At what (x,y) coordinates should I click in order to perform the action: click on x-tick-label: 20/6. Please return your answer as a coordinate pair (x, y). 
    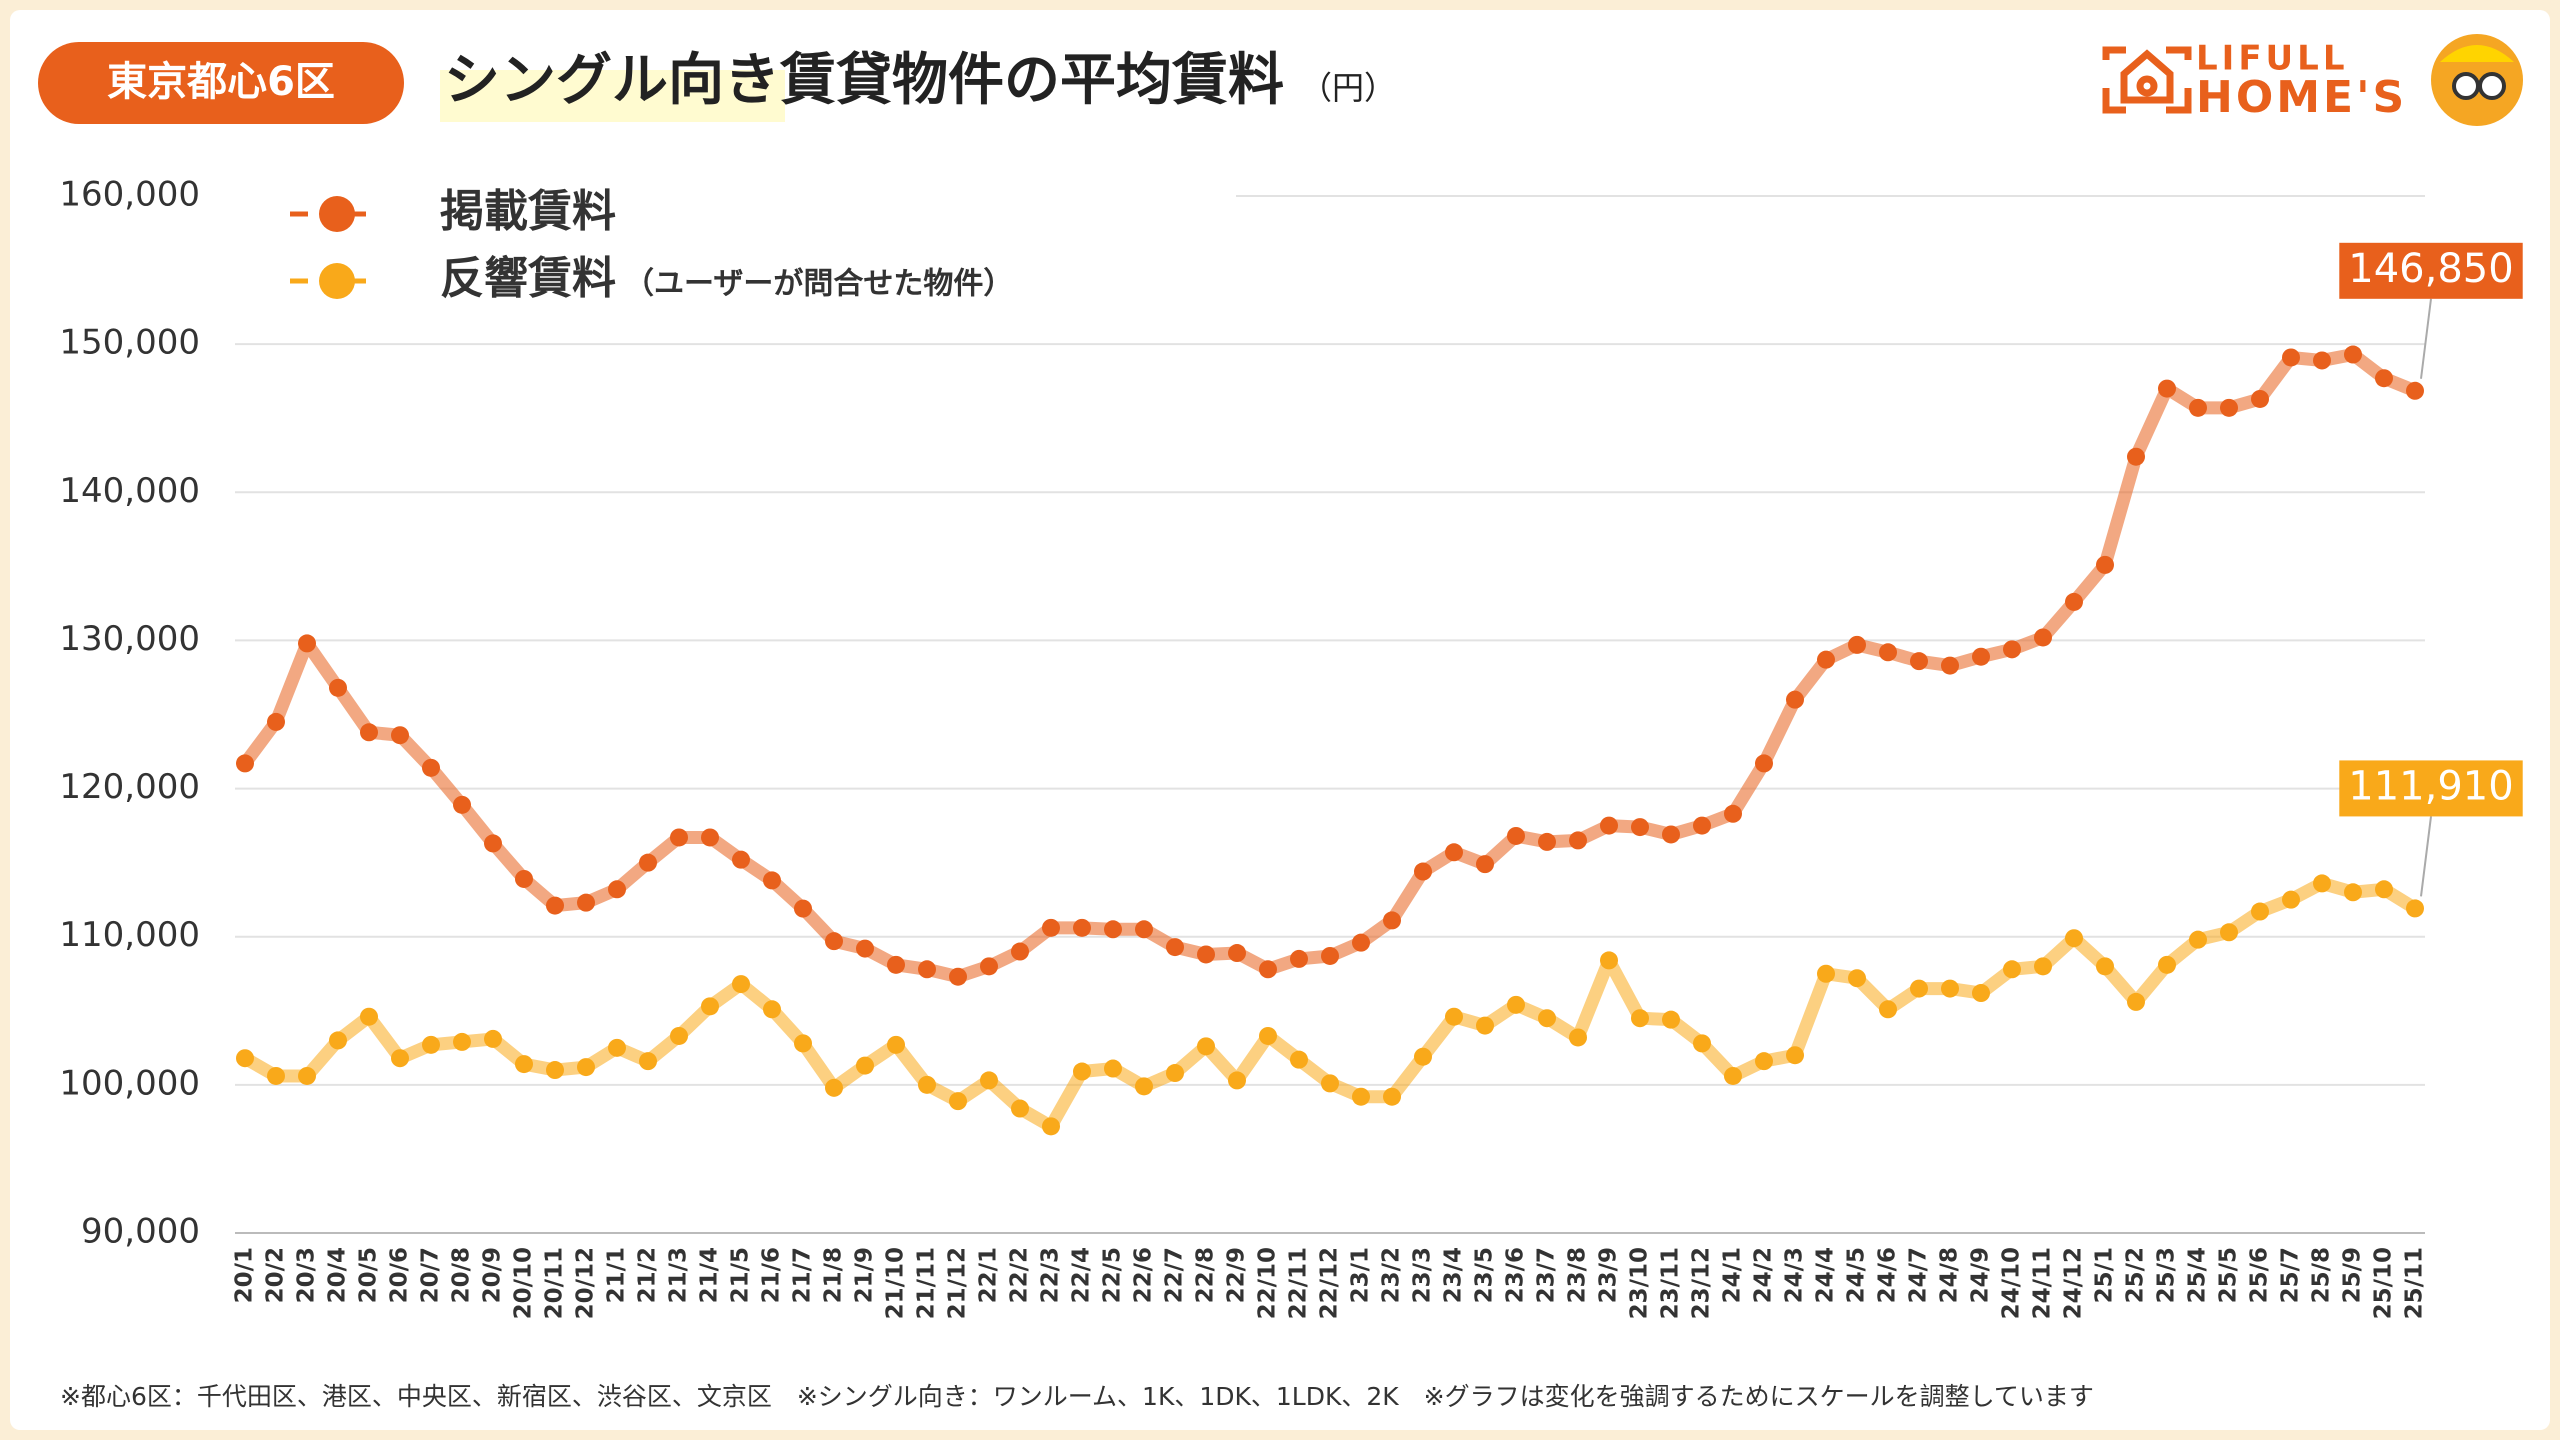
    Looking at the image, I should click on (400, 1275).